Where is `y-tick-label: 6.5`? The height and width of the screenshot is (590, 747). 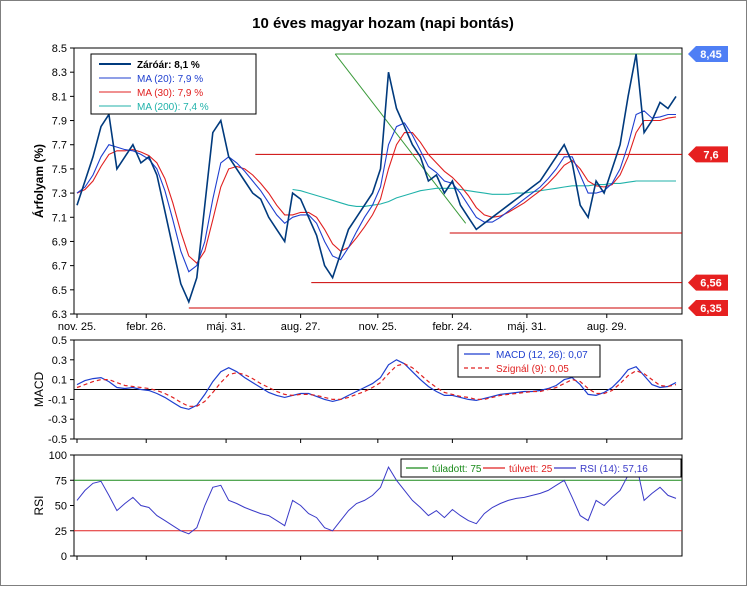 y-tick-label: 6.5 is located at coordinates (59, 291).